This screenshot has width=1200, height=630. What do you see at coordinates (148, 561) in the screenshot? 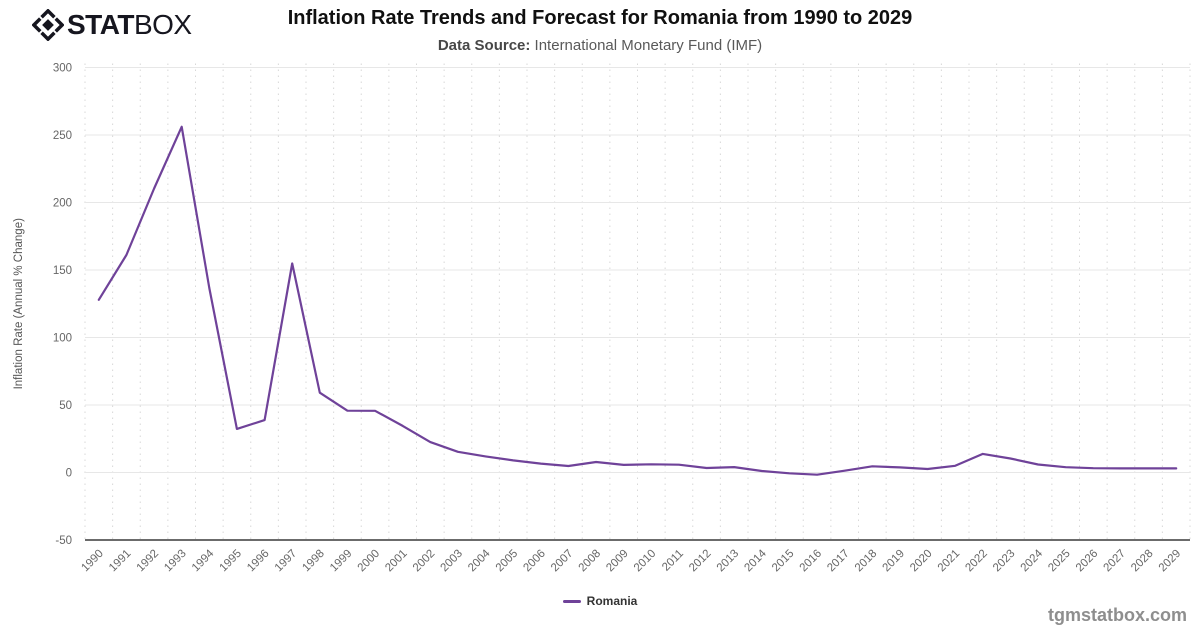
I see `x-tick-label: 1992` at bounding box center [148, 561].